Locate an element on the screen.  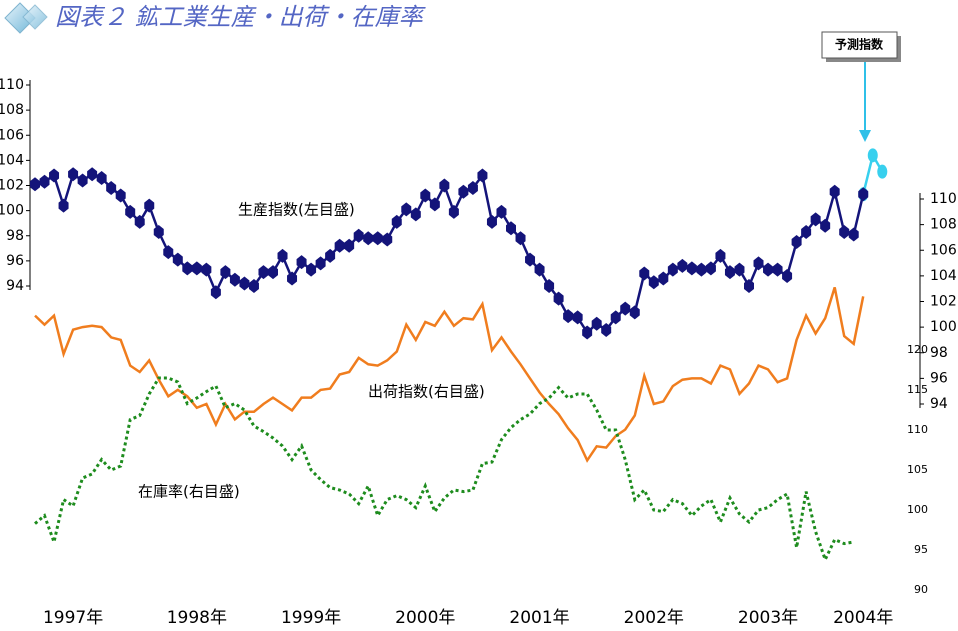
y3-tick-label: 90 is located at coordinates (921, 589).